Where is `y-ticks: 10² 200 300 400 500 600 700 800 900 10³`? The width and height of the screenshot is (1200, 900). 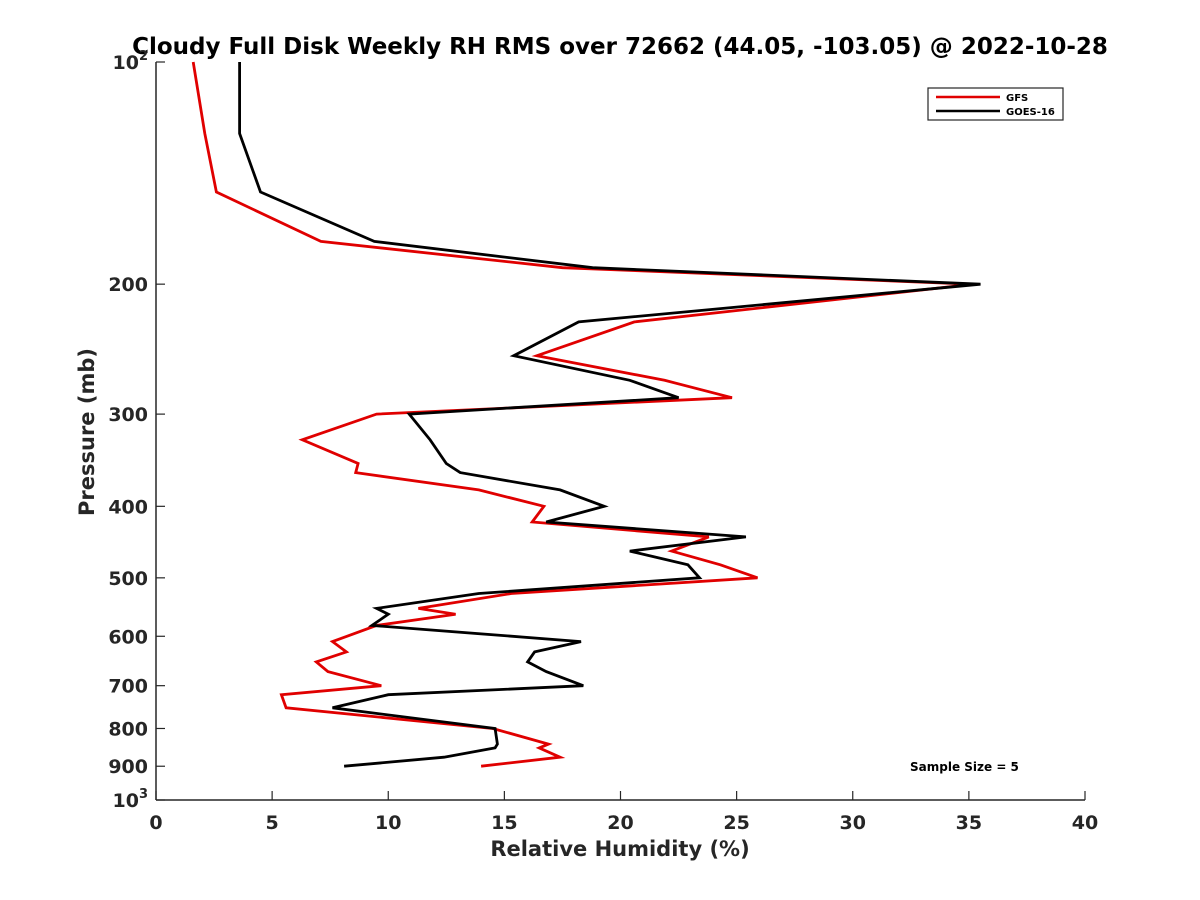 y-ticks: 10² 200 300 400 500 600 700 800 900 10³ is located at coordinates (136, 430).